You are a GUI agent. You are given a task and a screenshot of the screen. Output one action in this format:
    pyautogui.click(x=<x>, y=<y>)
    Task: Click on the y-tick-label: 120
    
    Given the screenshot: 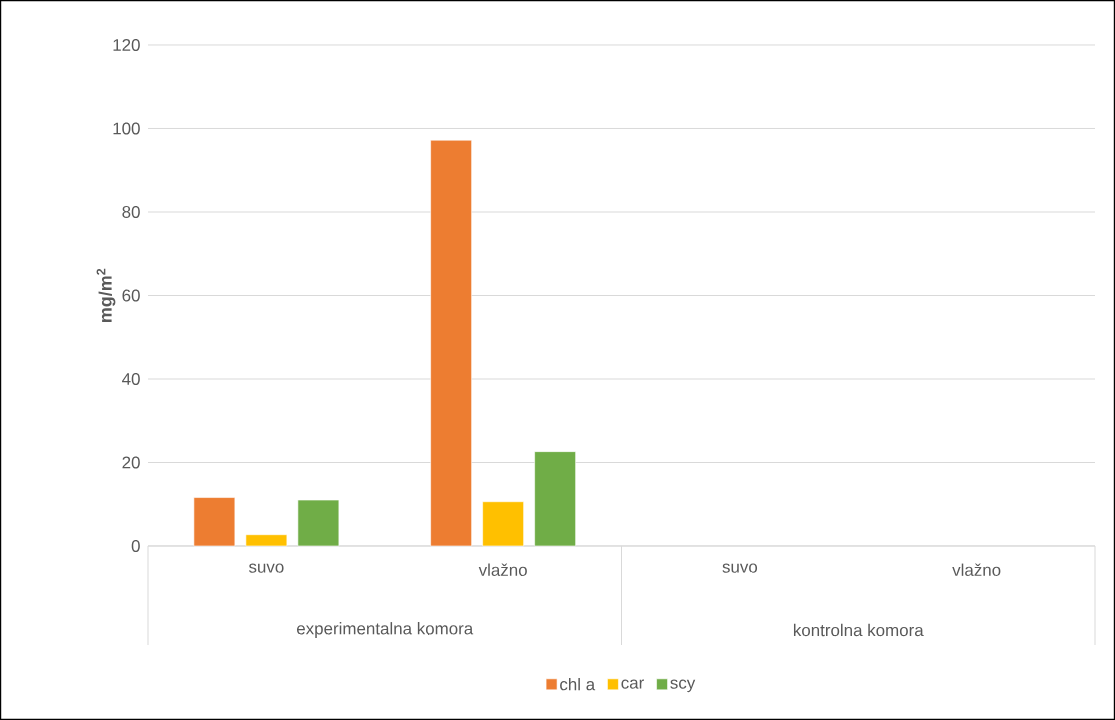 What is the action you would take?
    pyautogui.click(x=126, y=44)
    